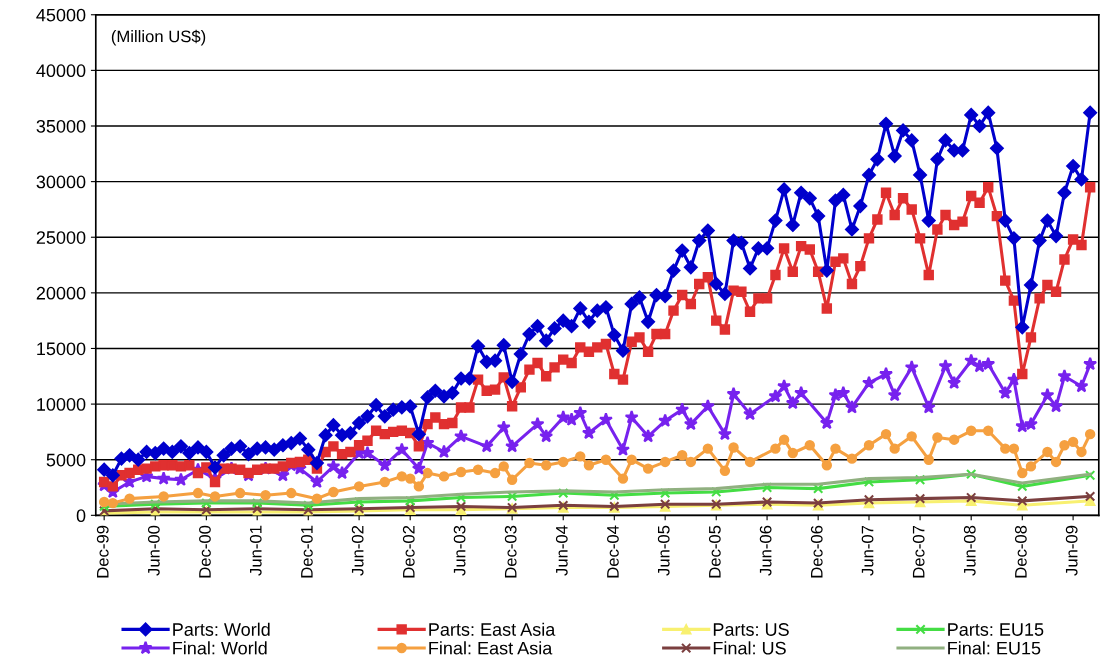 The width and height of the screenshot is (1101, 671). Describe the element at coordinates (102, 551) in the screenshot. I see `x-tick-label: Dec-99` at that location.